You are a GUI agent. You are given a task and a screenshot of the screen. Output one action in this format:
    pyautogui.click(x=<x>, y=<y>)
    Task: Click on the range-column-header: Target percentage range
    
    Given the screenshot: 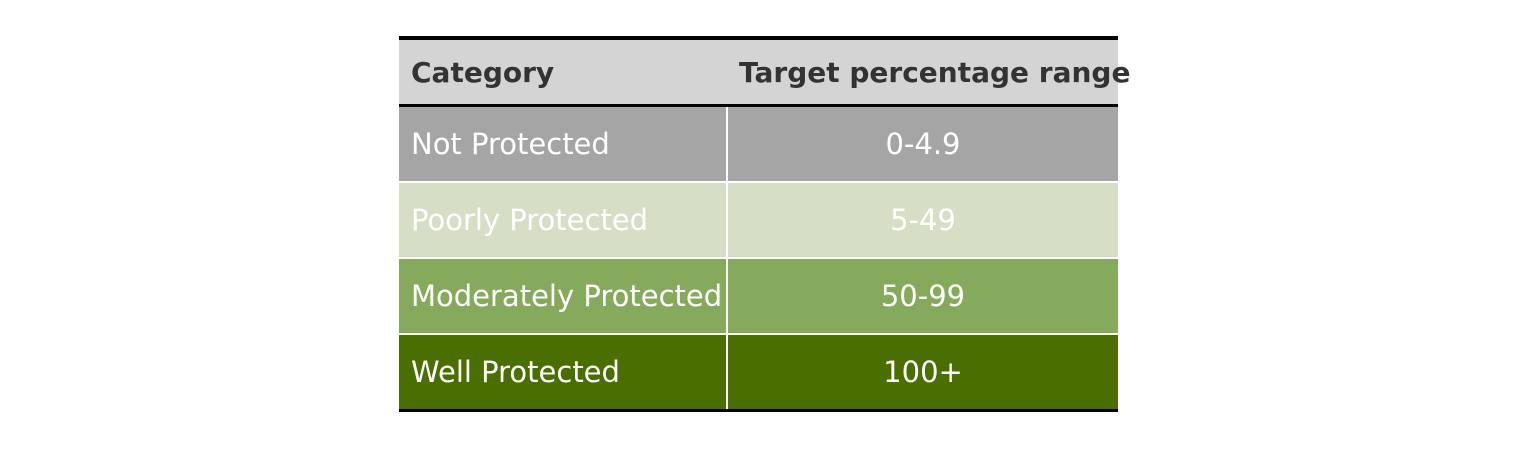 What is the action you would take?
    pyautogui.click(x=935, y=72)
    